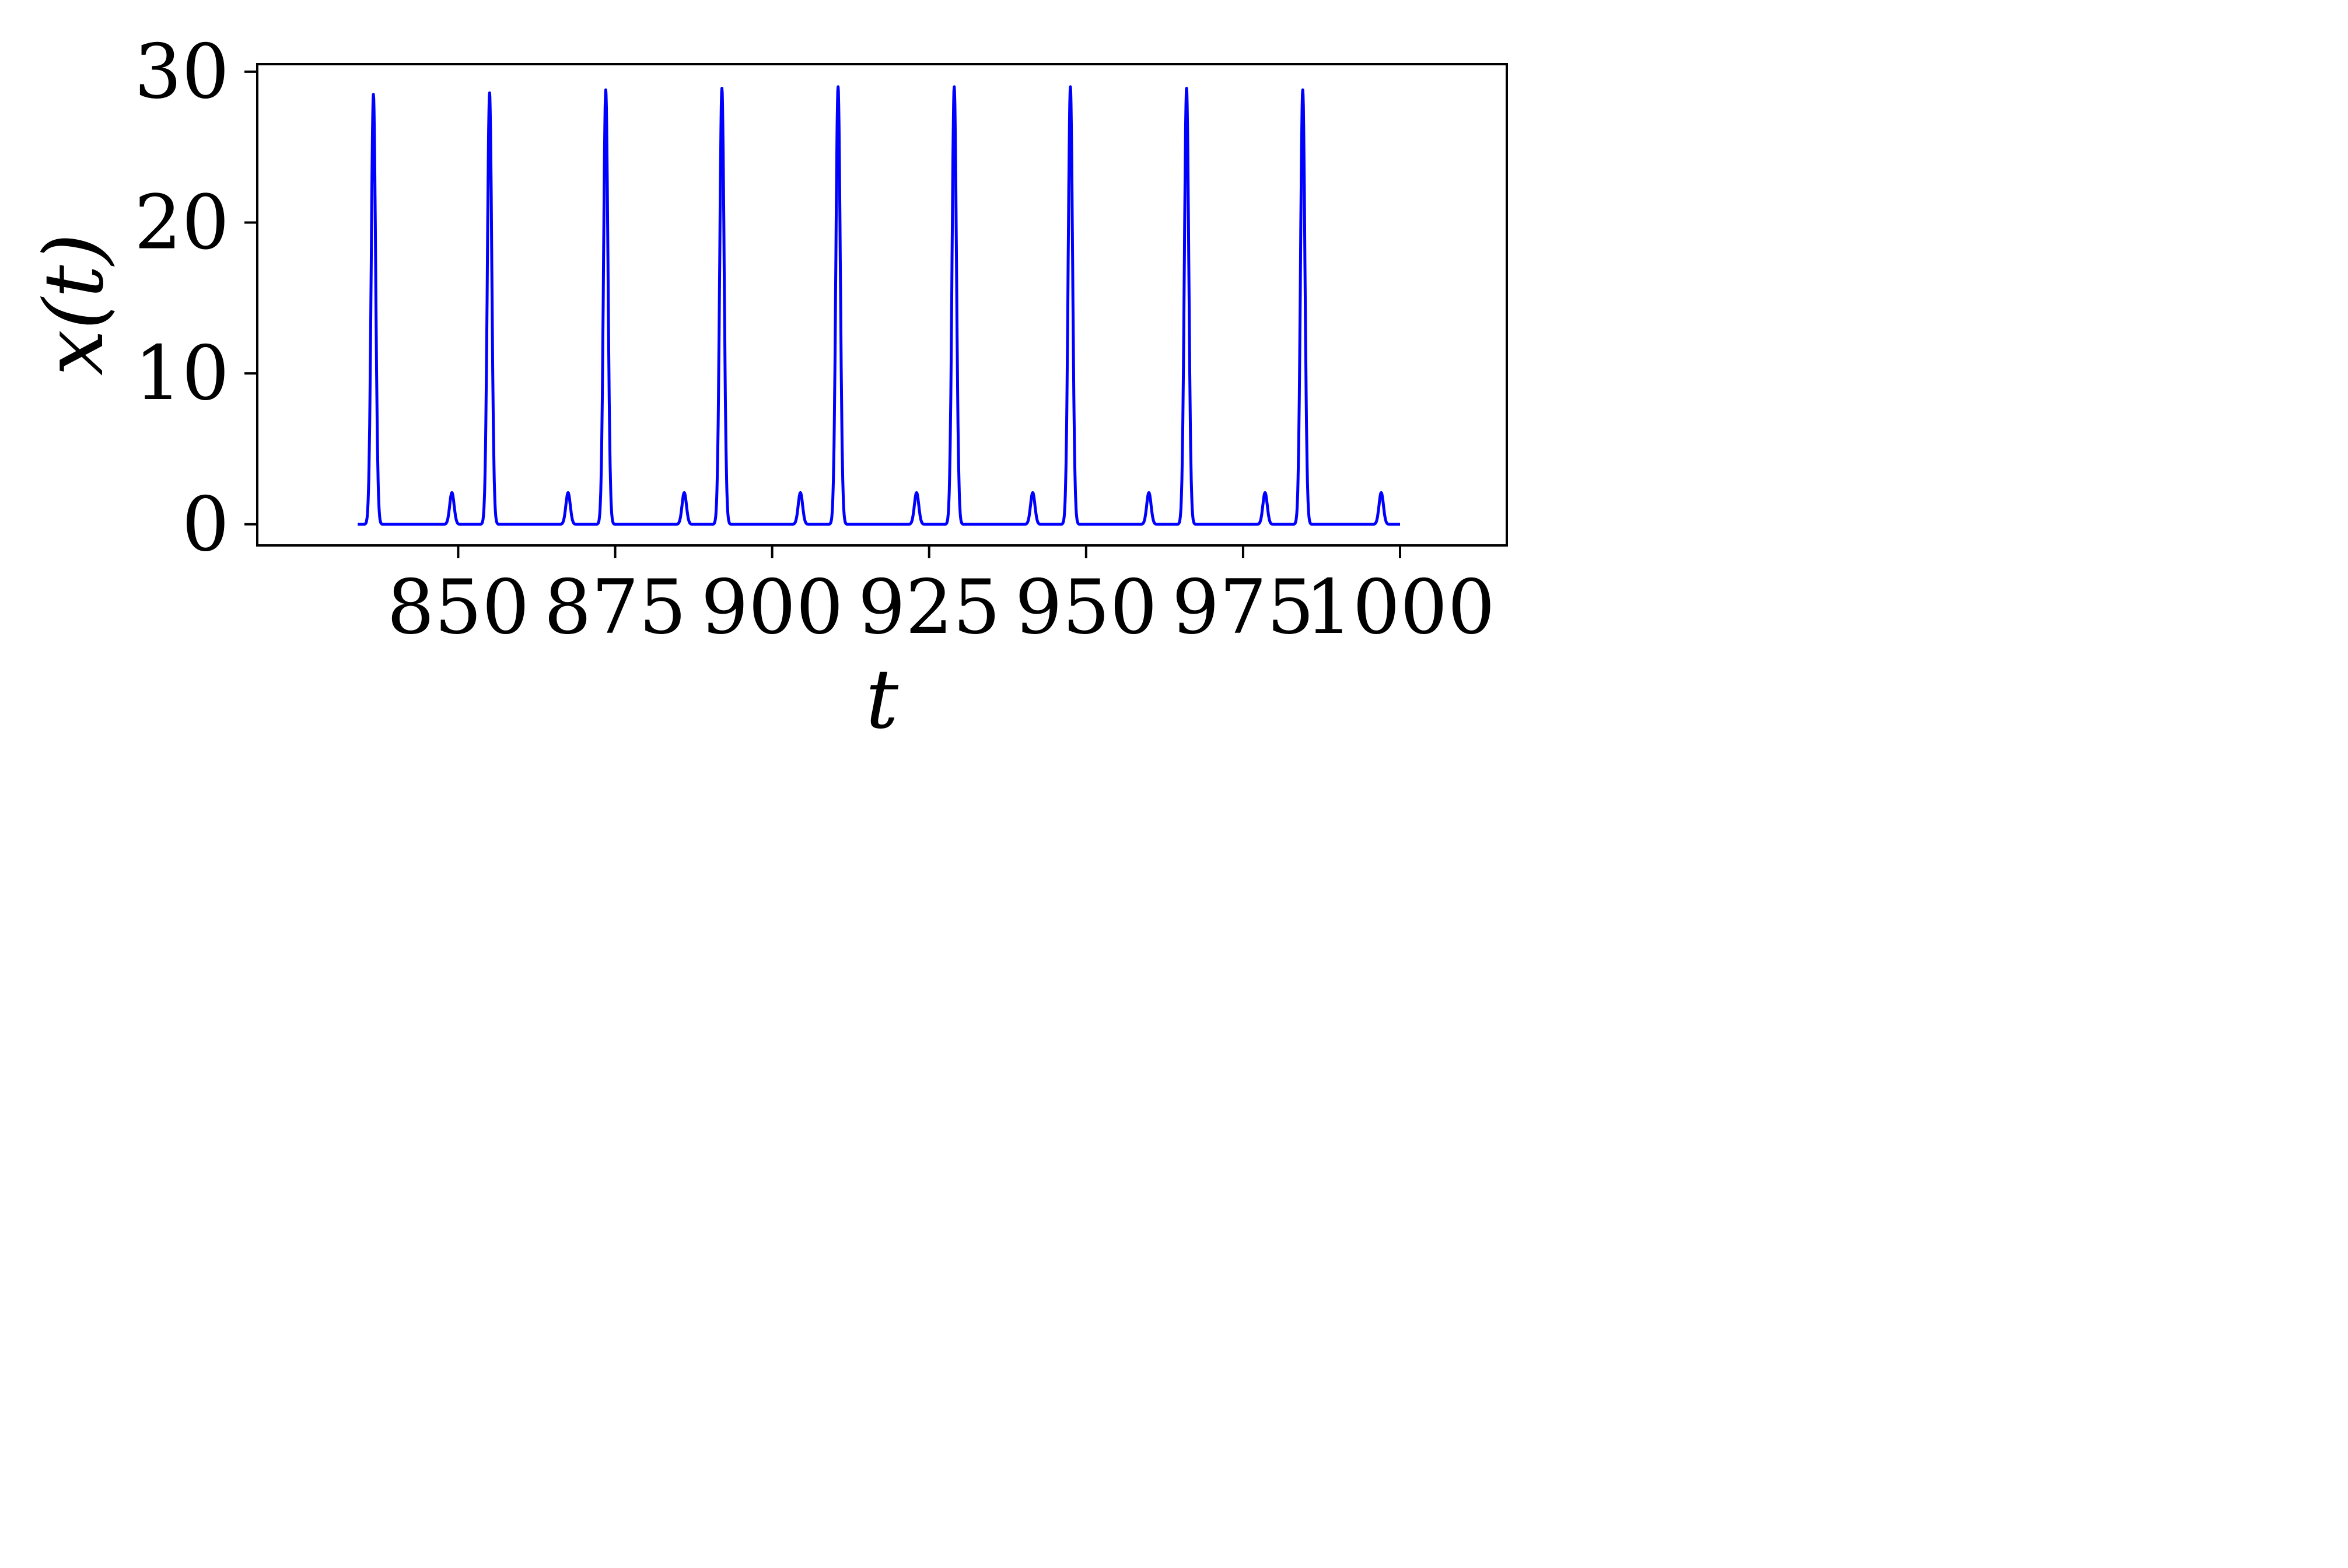 The image size is (2348, 1568). I want to click on series-line, so click(879, 305).